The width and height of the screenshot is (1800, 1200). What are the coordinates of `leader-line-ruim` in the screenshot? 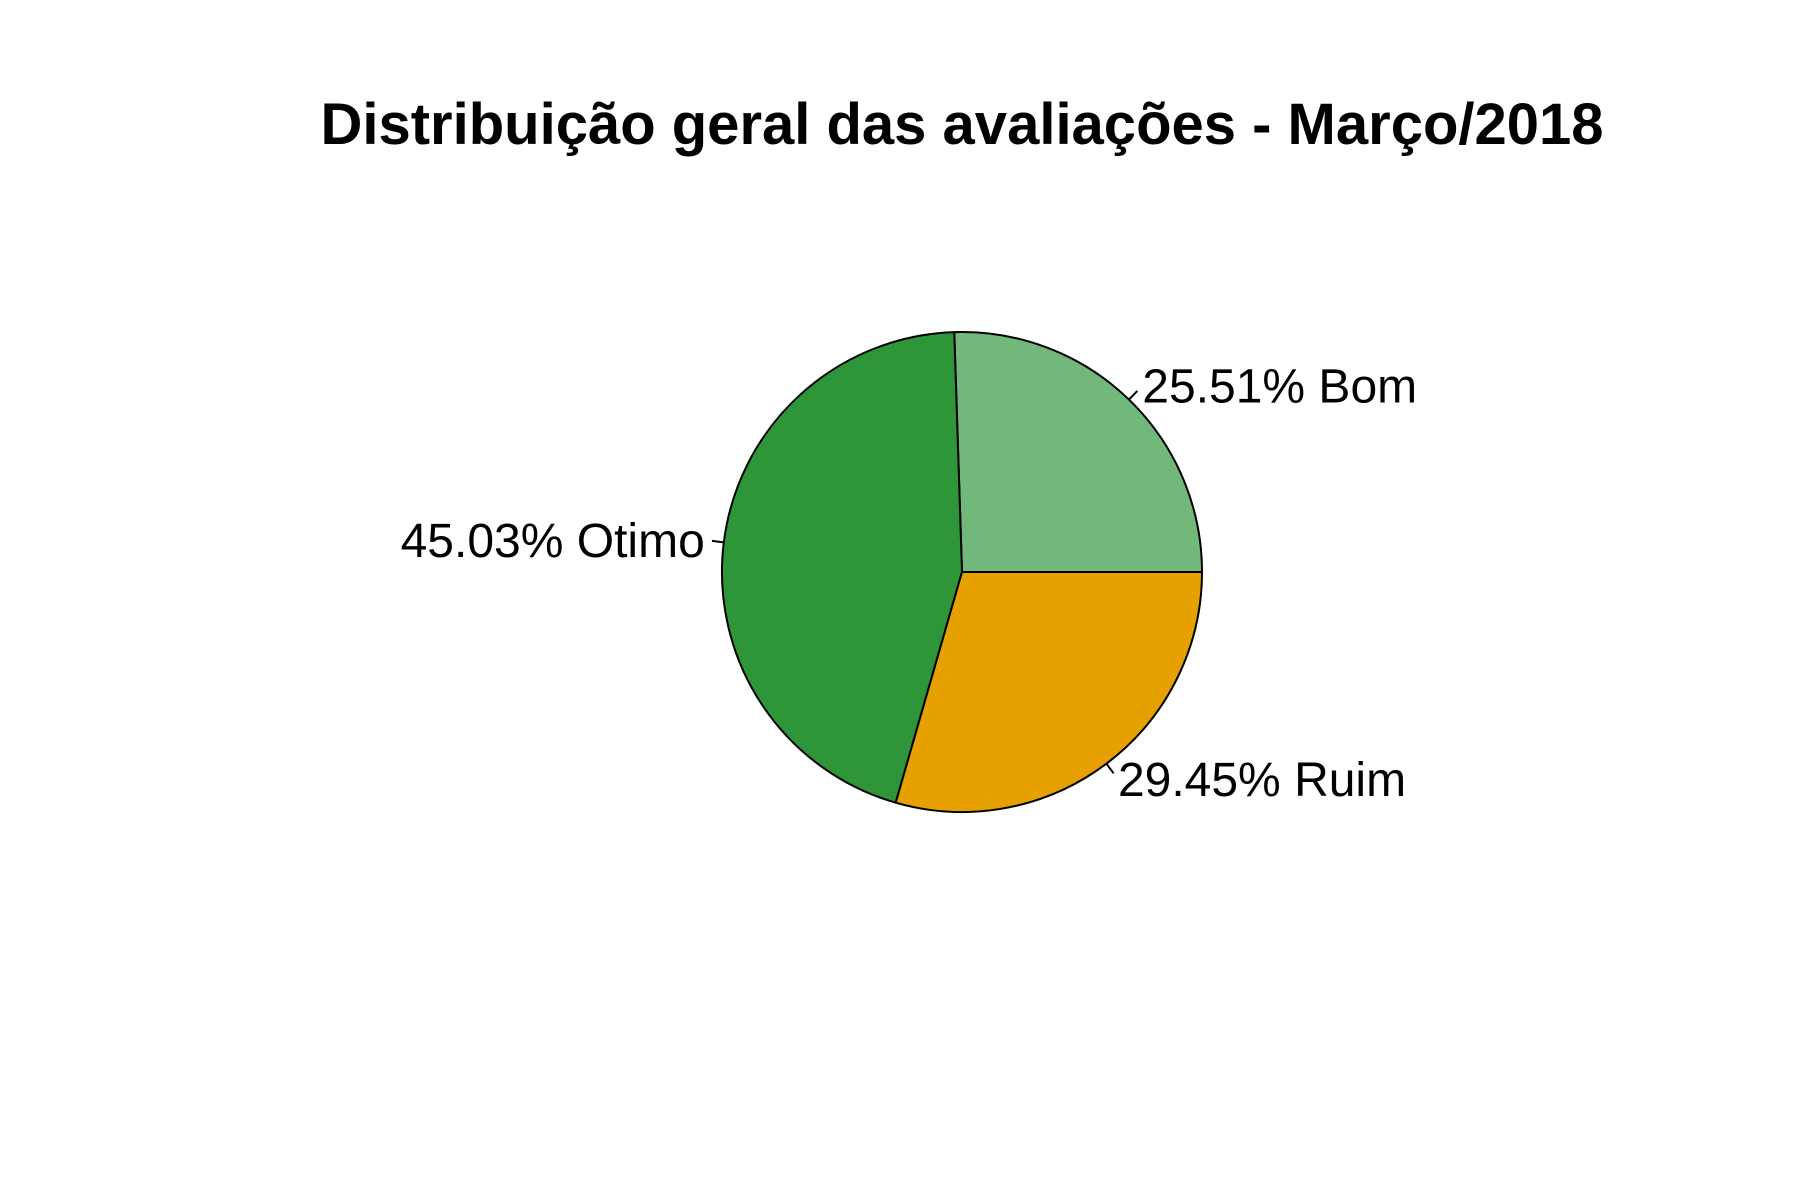 It's located at (1110, 768).